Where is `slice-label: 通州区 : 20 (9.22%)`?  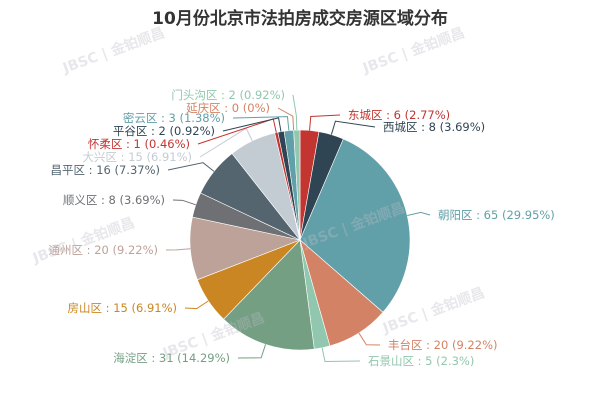 slice-label: 通州区 : 20 (9.22%) is located at coordinates (103, 250).